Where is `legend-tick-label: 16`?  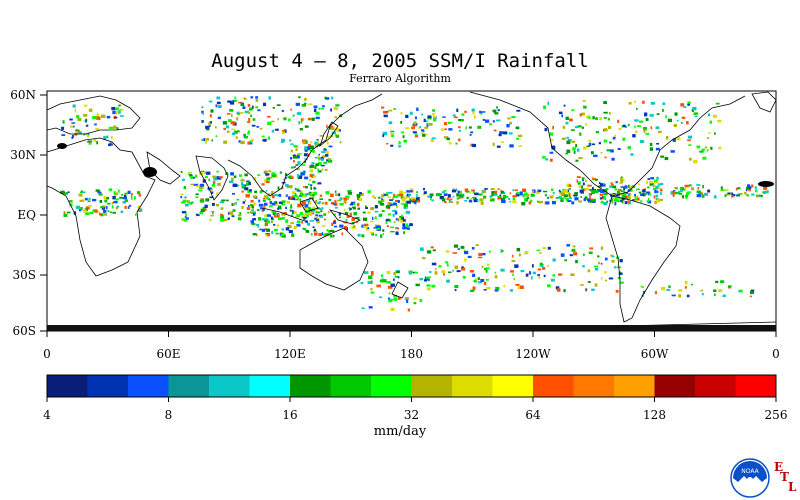
legend-tick-label: 16 is located at coordinates (289, 414).